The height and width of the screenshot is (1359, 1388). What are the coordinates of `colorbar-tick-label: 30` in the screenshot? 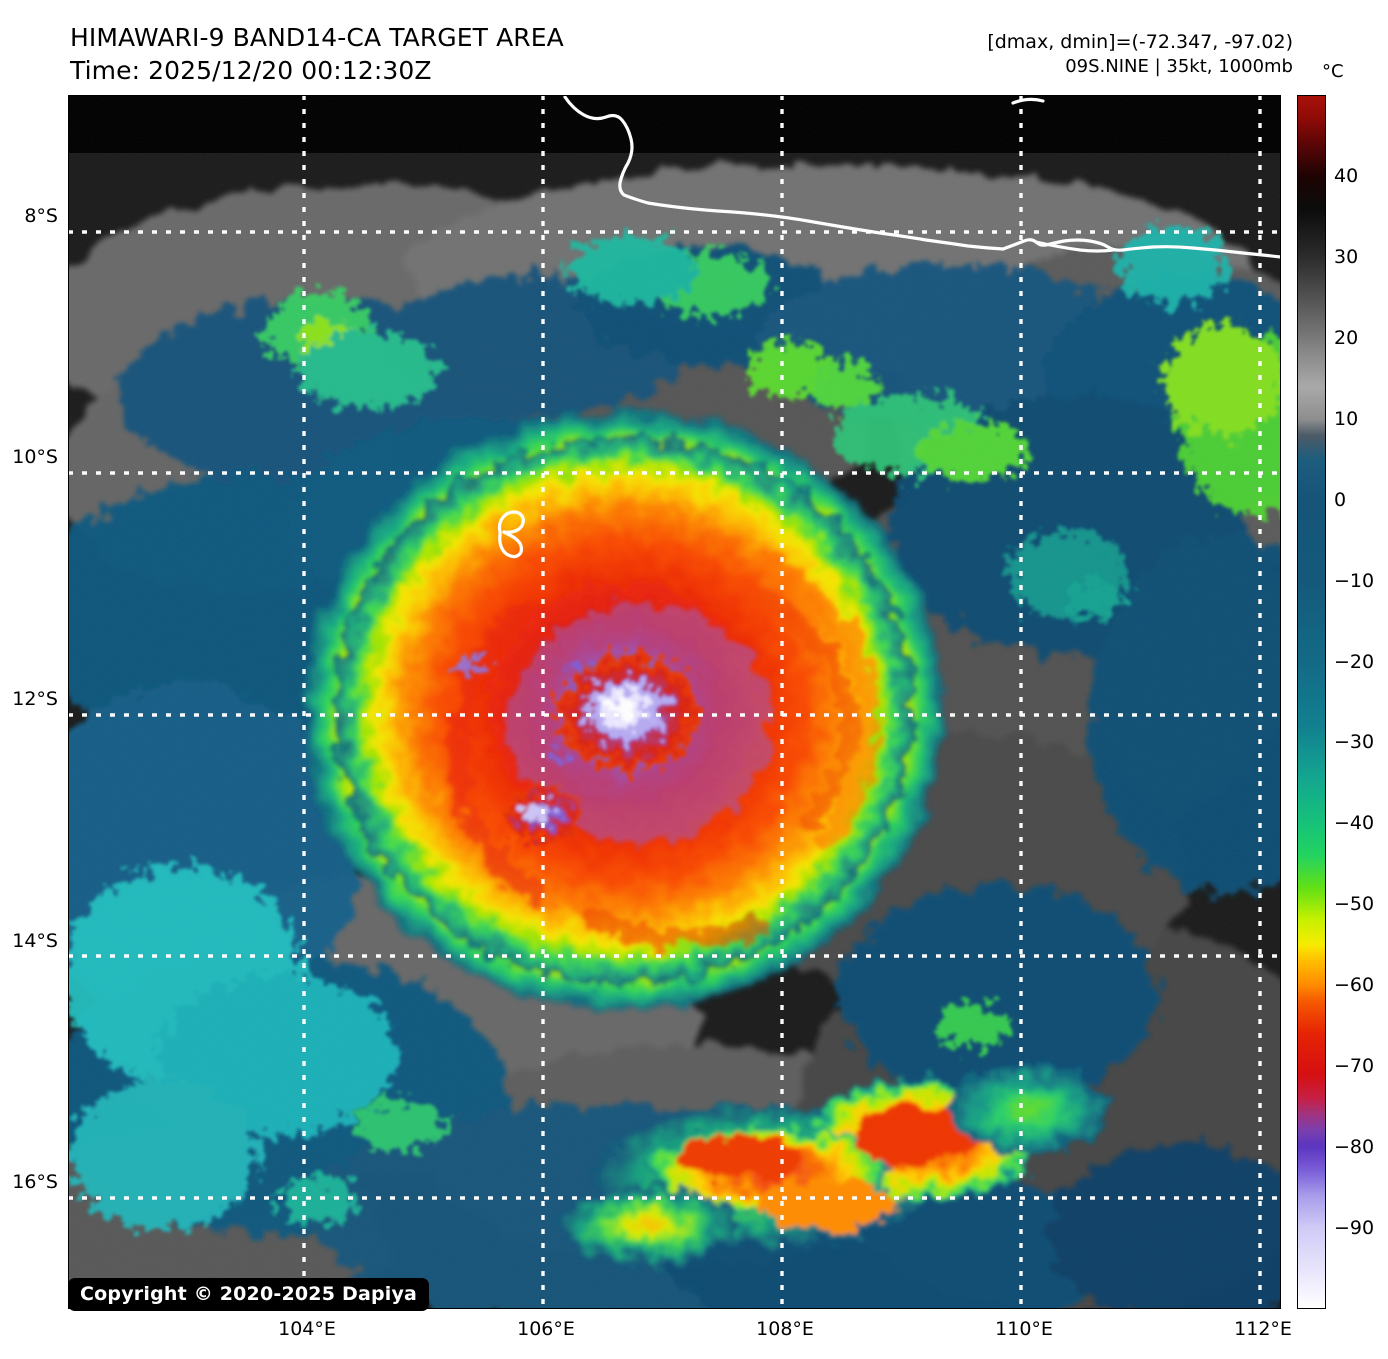 It's located at (1346, 256).